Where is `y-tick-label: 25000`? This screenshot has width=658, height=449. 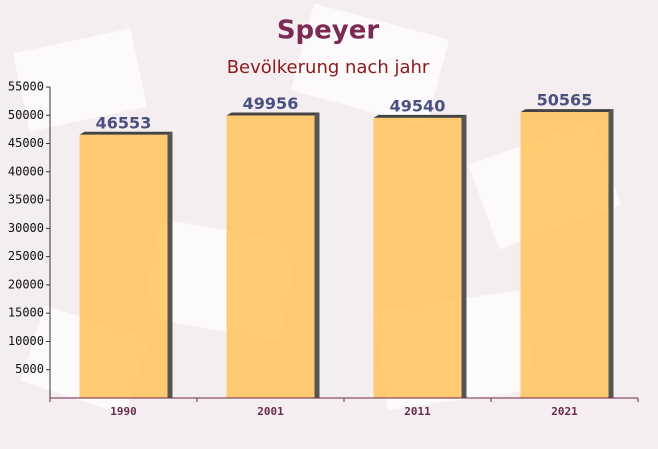
y-tick-label: 25000 is located at coordinates (26, 256).